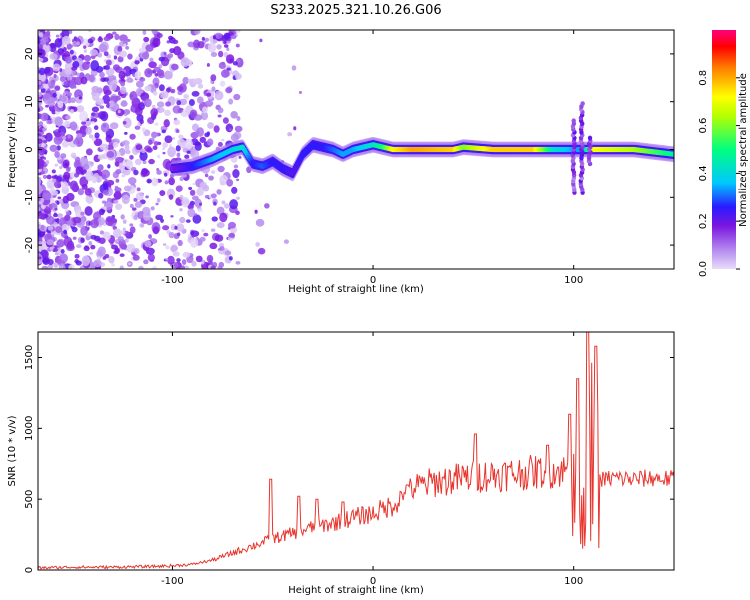 Image resolution: width=750 pixels, height=600 pixels. Describe the element at coordinates (743, 150) in the screenshot. I see `colorbar-label: Normalized spectral amplitude` at that location.